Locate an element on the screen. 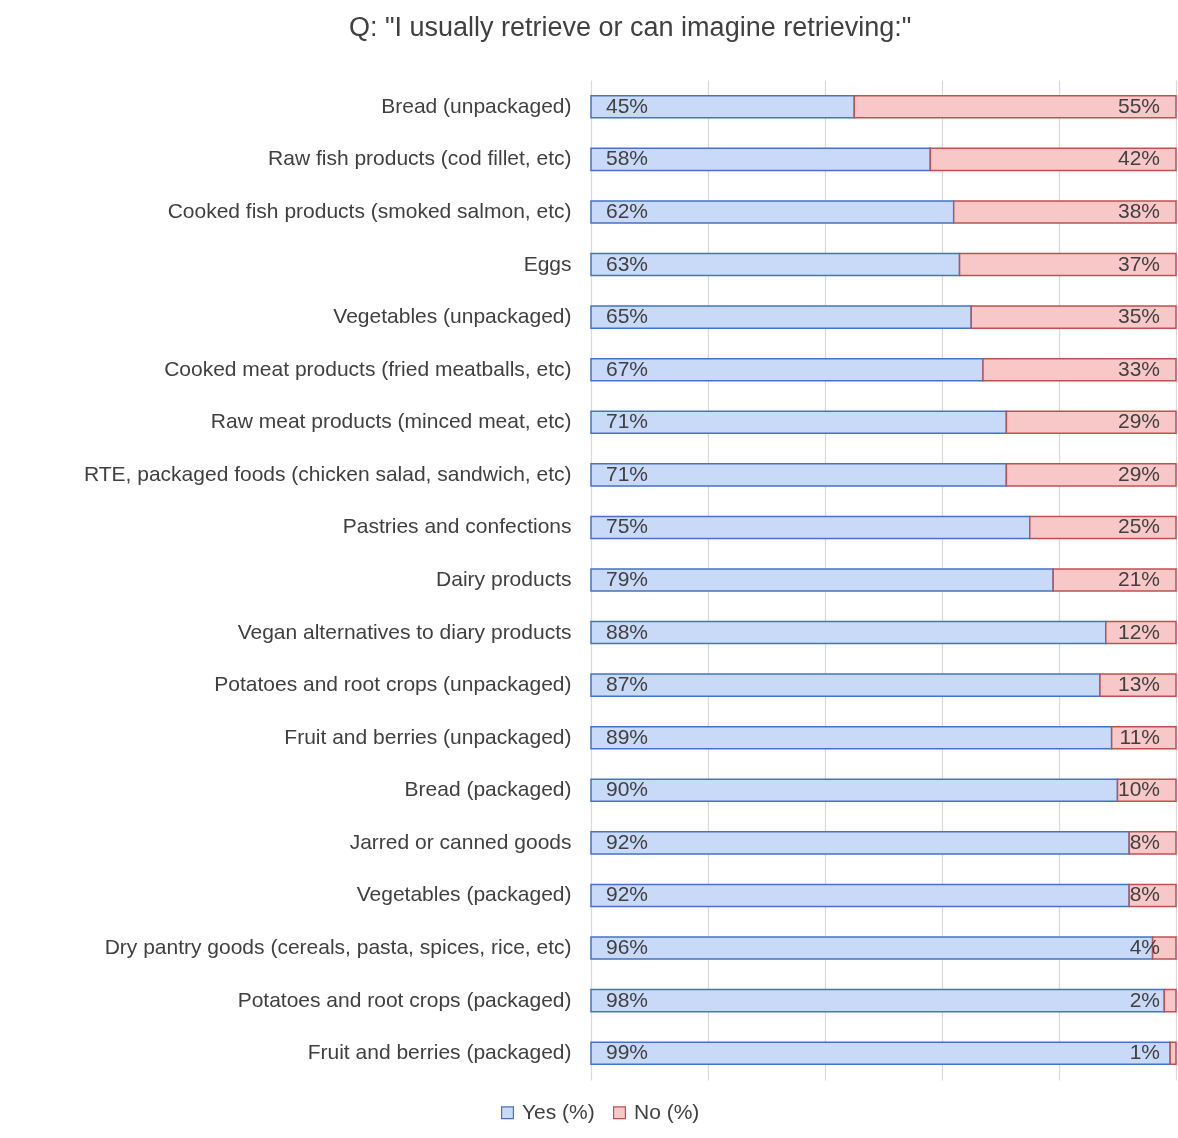  data-label: 38% is located at coordinates (1138, 210).